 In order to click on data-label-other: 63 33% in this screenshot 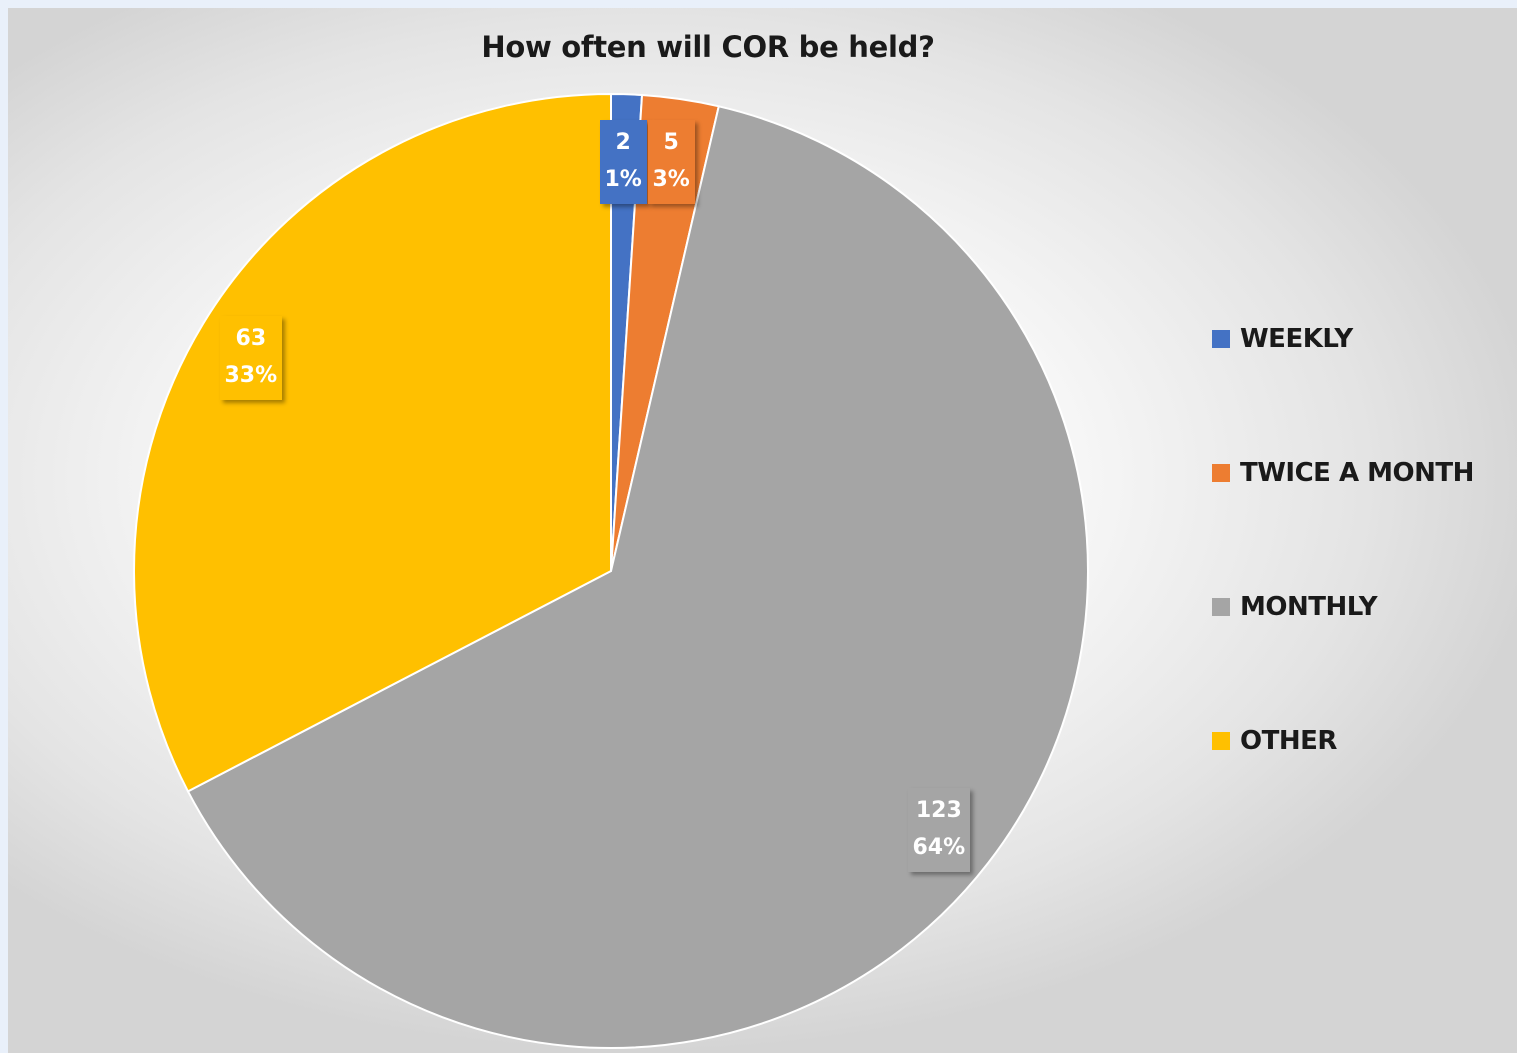, I will do `click(251, 358)`.